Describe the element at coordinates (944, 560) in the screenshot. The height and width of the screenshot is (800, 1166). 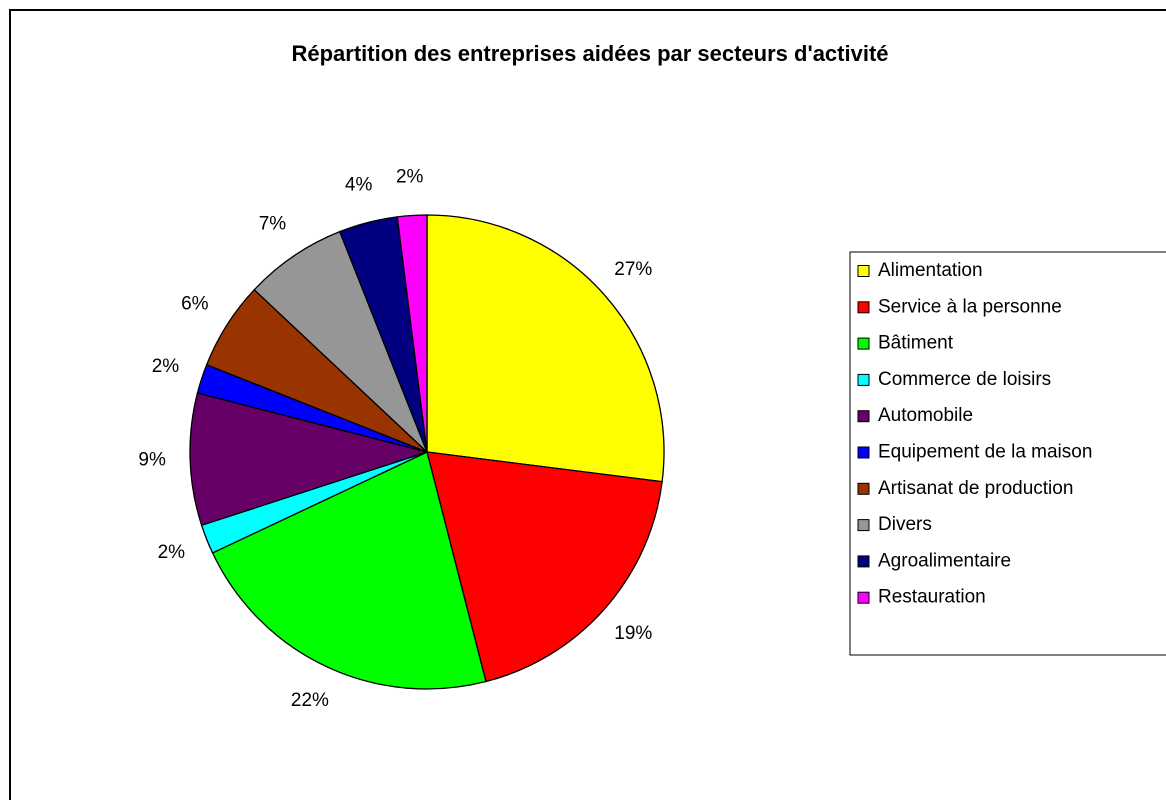
I see `legend-label: Agroalimentaire` at that location.